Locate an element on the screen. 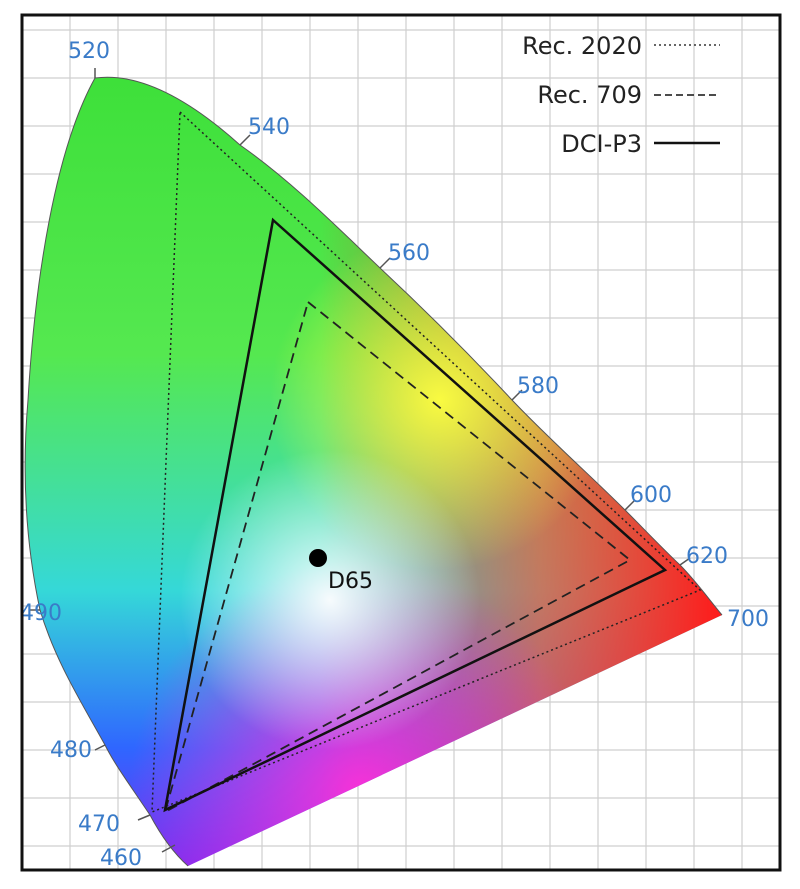 This screenshot has height=889, width=800. legend-label: Rec. 709 is located at coordinates (589, 95).